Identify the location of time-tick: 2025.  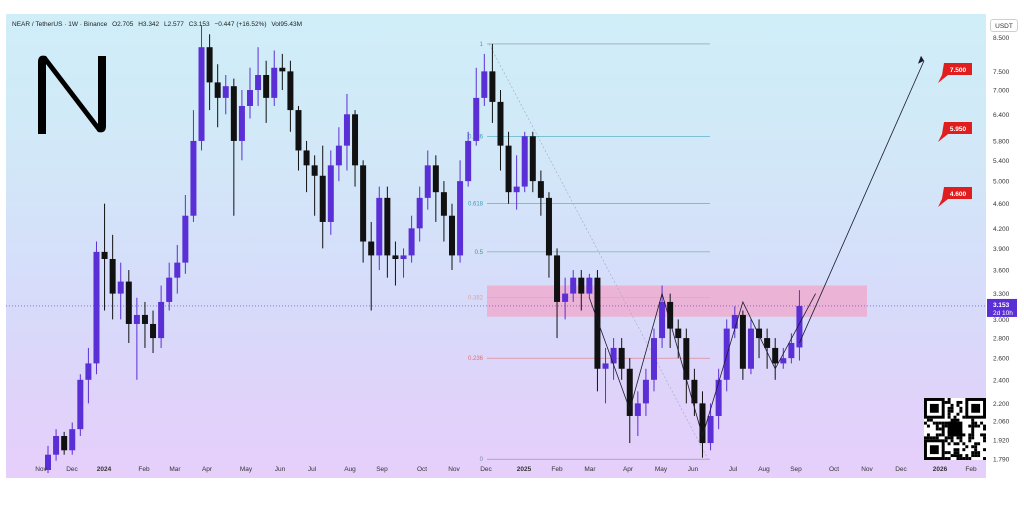
(524, 469).